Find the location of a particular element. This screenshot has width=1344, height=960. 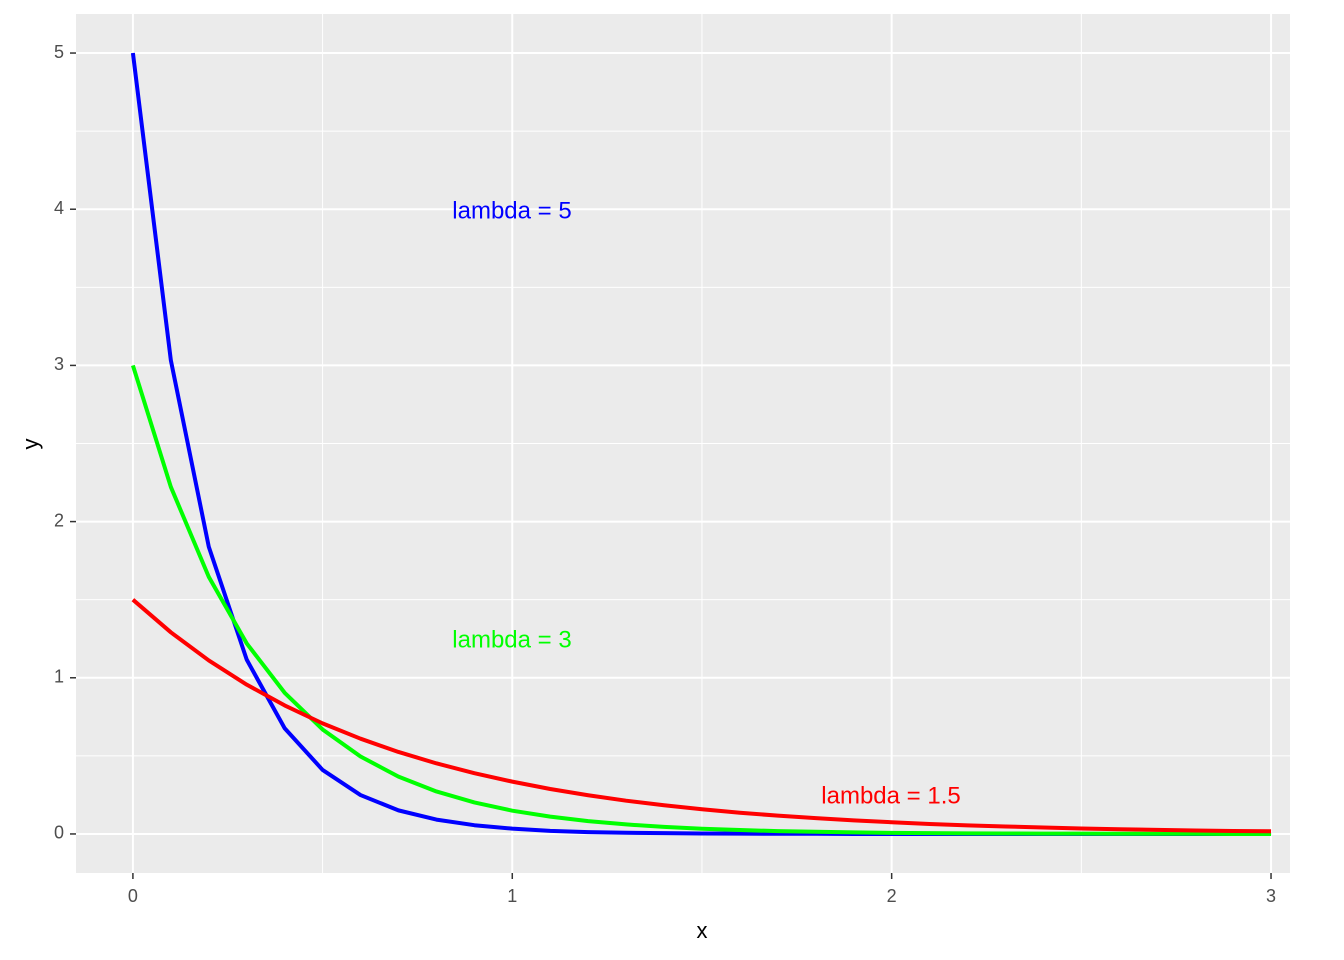

y-tick-label: 0 is located at coordinates (59, 833).